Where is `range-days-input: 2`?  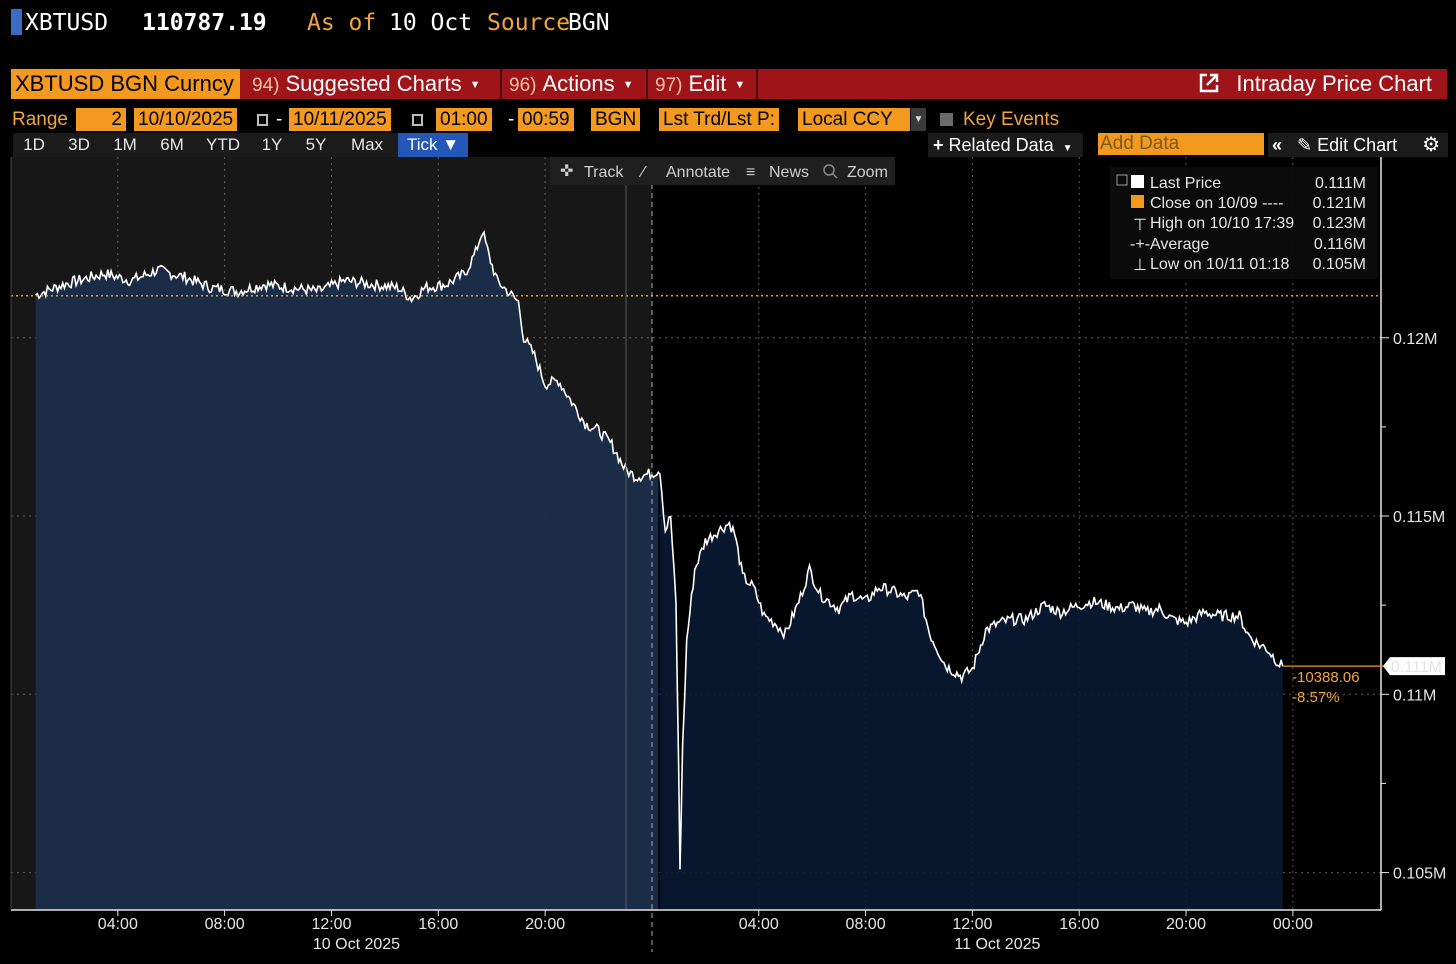
range-days-input: 2 is located at coordinates (101, 119).